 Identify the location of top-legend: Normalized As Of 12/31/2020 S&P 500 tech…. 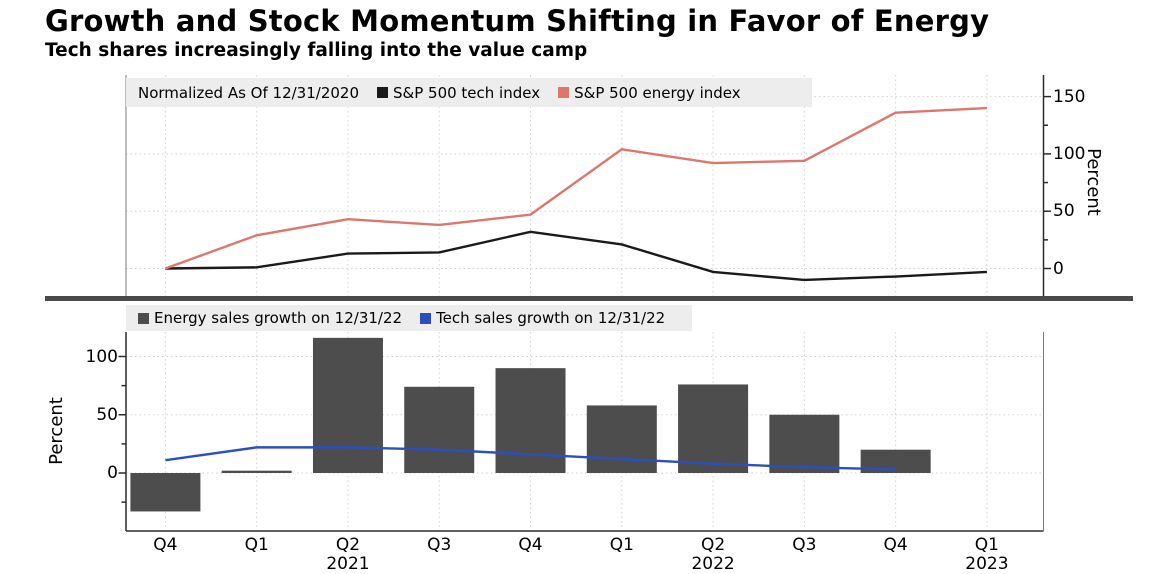
(469, 92).